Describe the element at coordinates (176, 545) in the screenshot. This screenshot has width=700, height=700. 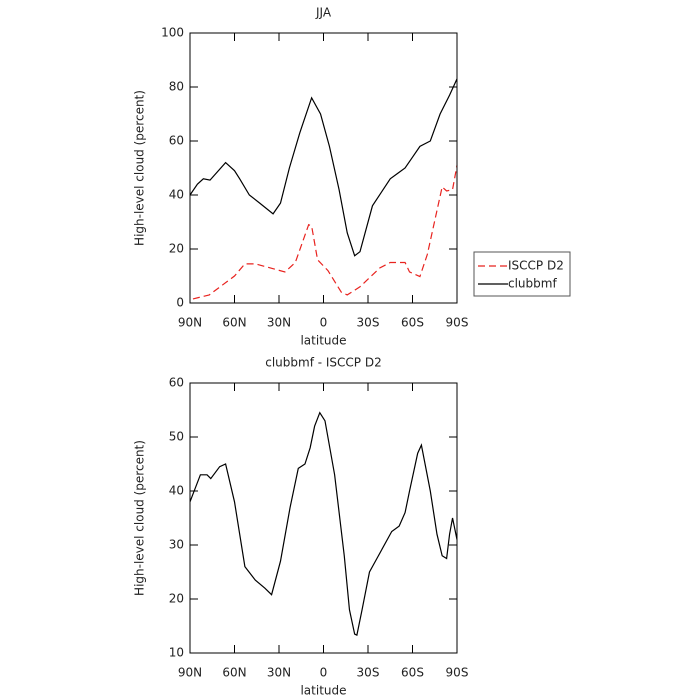
I see `y-tick-label: 30` at that location.